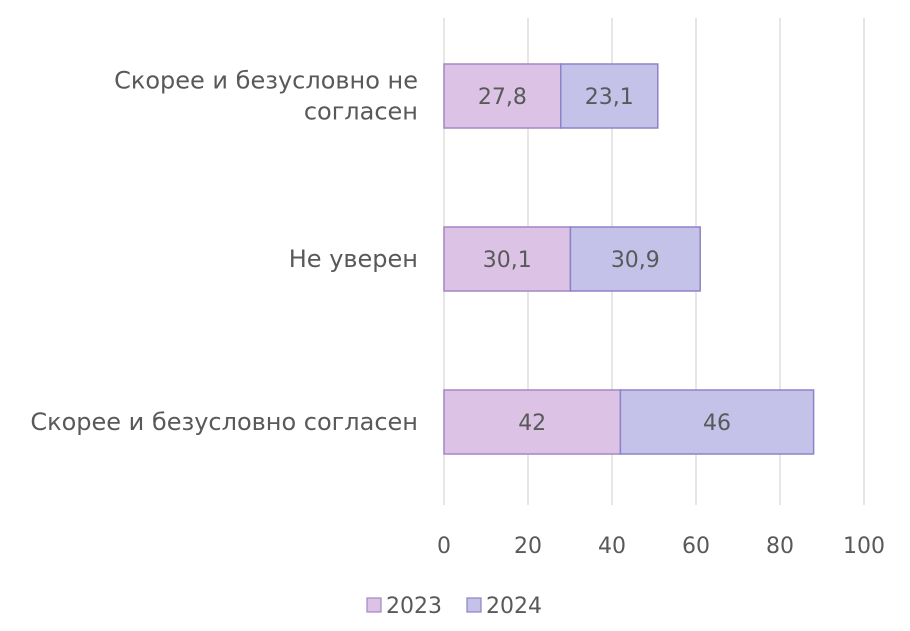 The width and height of the screenshot is (910, 631). Describe the element at coordinates (374, 605) in the screenshot. I see `legend-swatch-2023` at that location.